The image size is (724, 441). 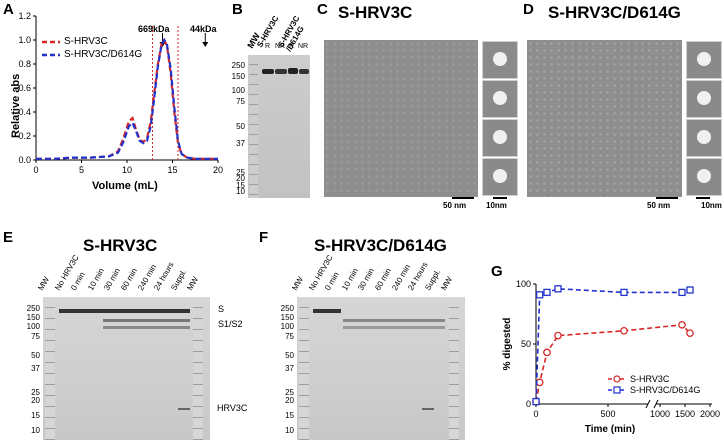 What do you see at coordinates (238, 76) in the screenshot?
I see `gel-b-marker-label: 150` at bounding box center [238, 76].